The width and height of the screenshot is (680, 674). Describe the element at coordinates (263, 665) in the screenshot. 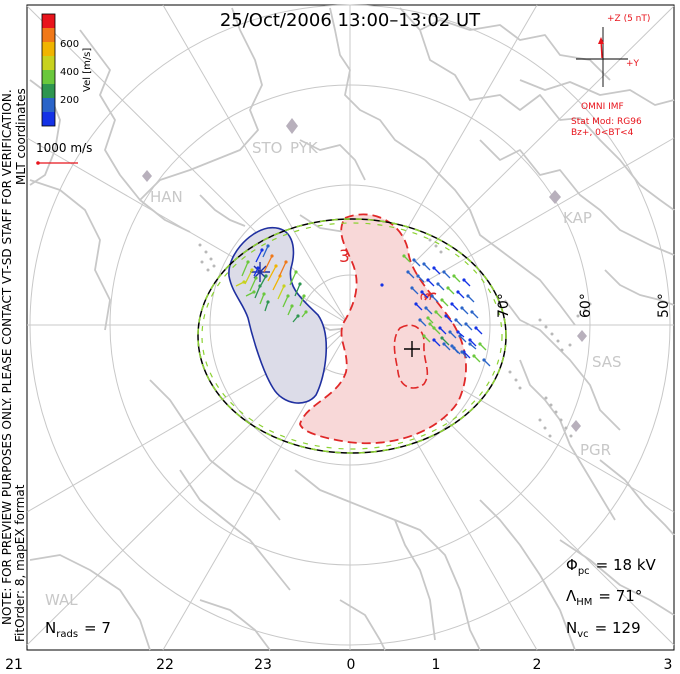

I see `mlt-label-23: 23` at that location.